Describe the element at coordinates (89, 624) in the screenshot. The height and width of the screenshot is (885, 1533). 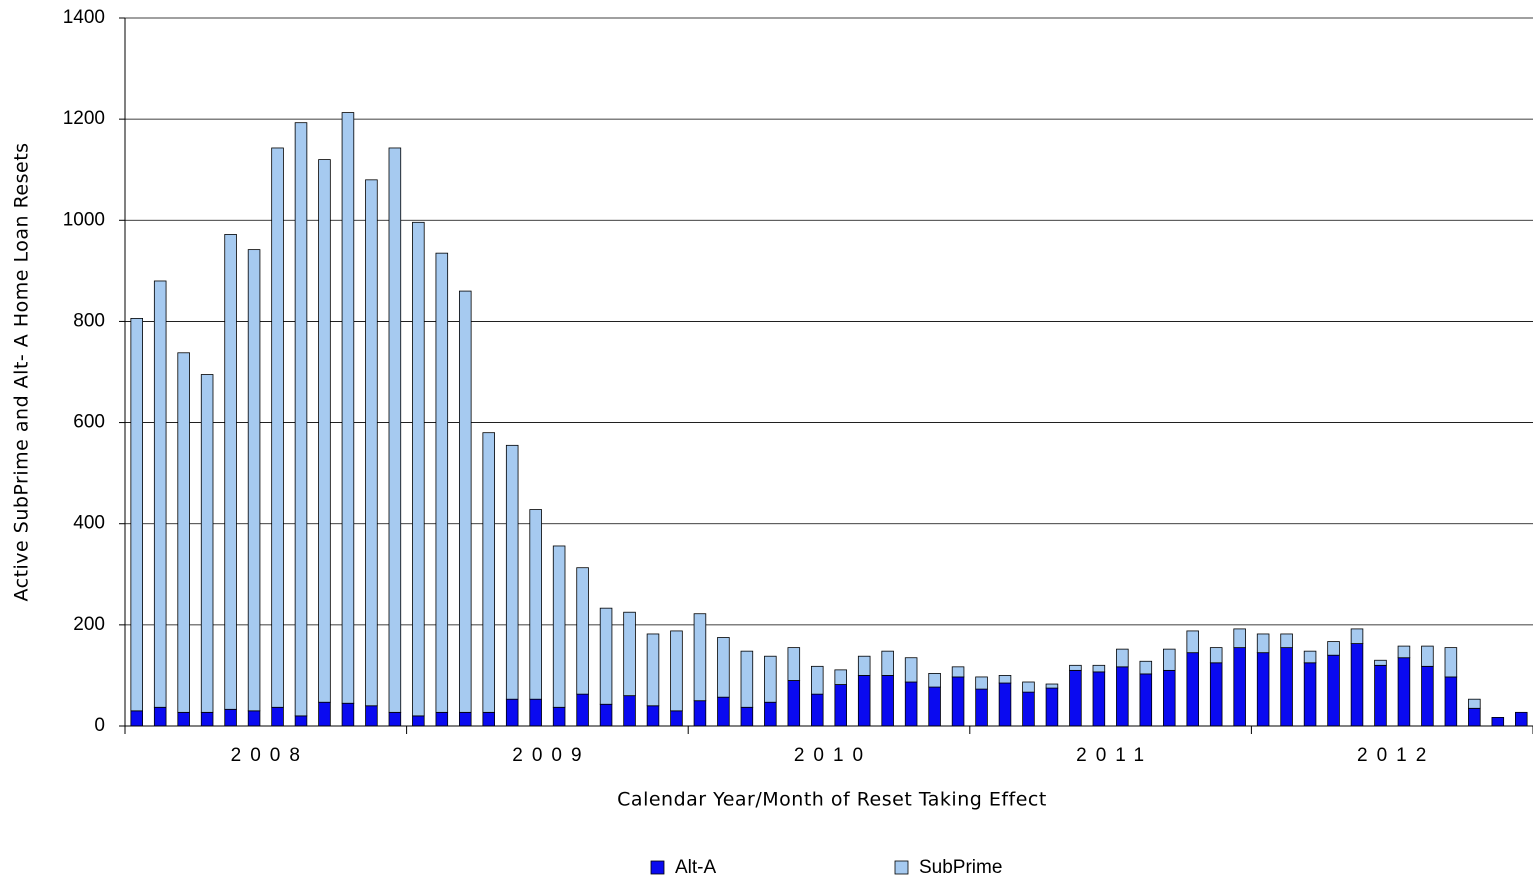
I see `y-tick-label: 200` at that location.